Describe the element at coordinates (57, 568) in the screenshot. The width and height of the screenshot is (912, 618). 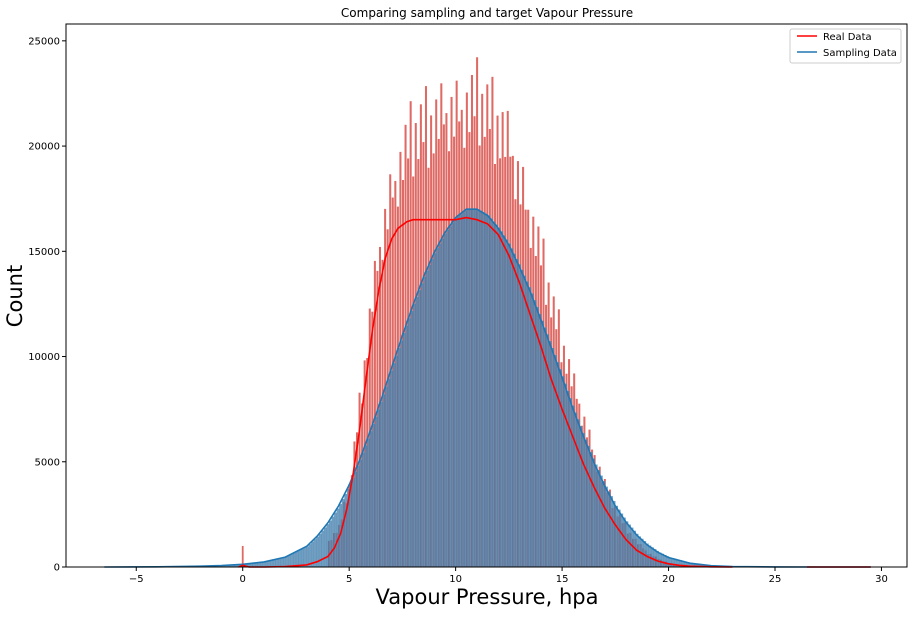
I see `y-tick-label: 0` at that location.